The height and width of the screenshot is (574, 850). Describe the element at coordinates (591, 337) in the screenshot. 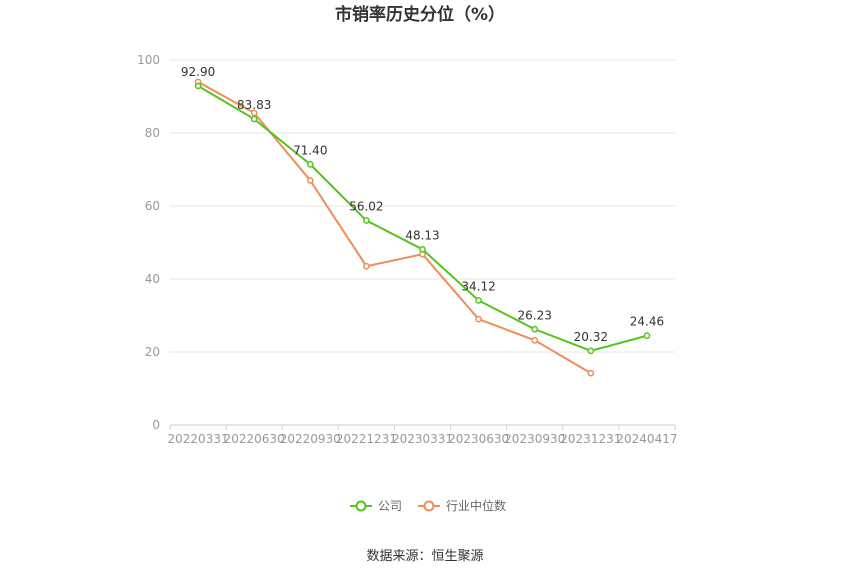

I see `data-label: 20.32` at that location.